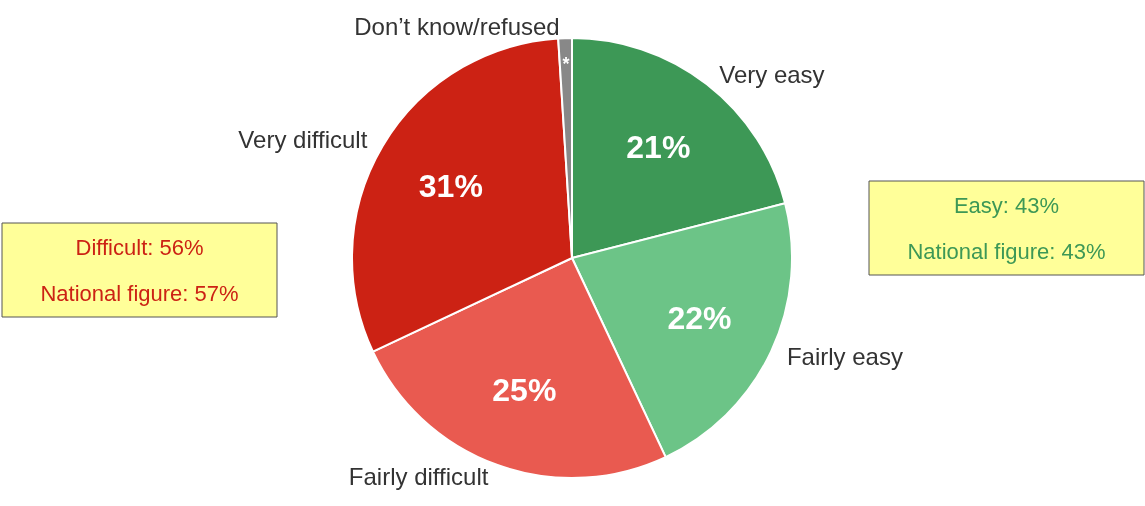  Describe the element at coordinates (524, 390) in the screenshot. I see `data-label: 25%` at that location.